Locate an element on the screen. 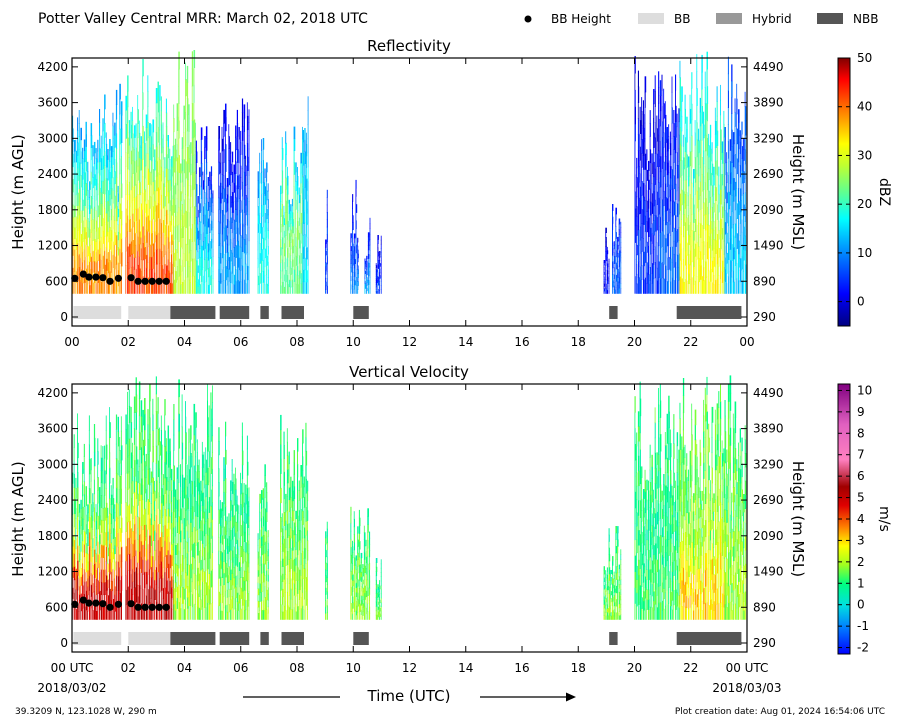 Image resolution: width=900 pixels, height=725 pixels. reflectivity-title: Reflectivity is located at coordinates (409, 46).